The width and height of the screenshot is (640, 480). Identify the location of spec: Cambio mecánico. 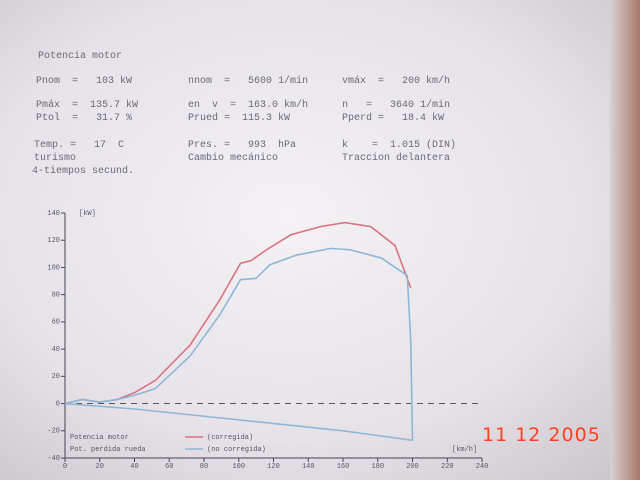
(233, 158).